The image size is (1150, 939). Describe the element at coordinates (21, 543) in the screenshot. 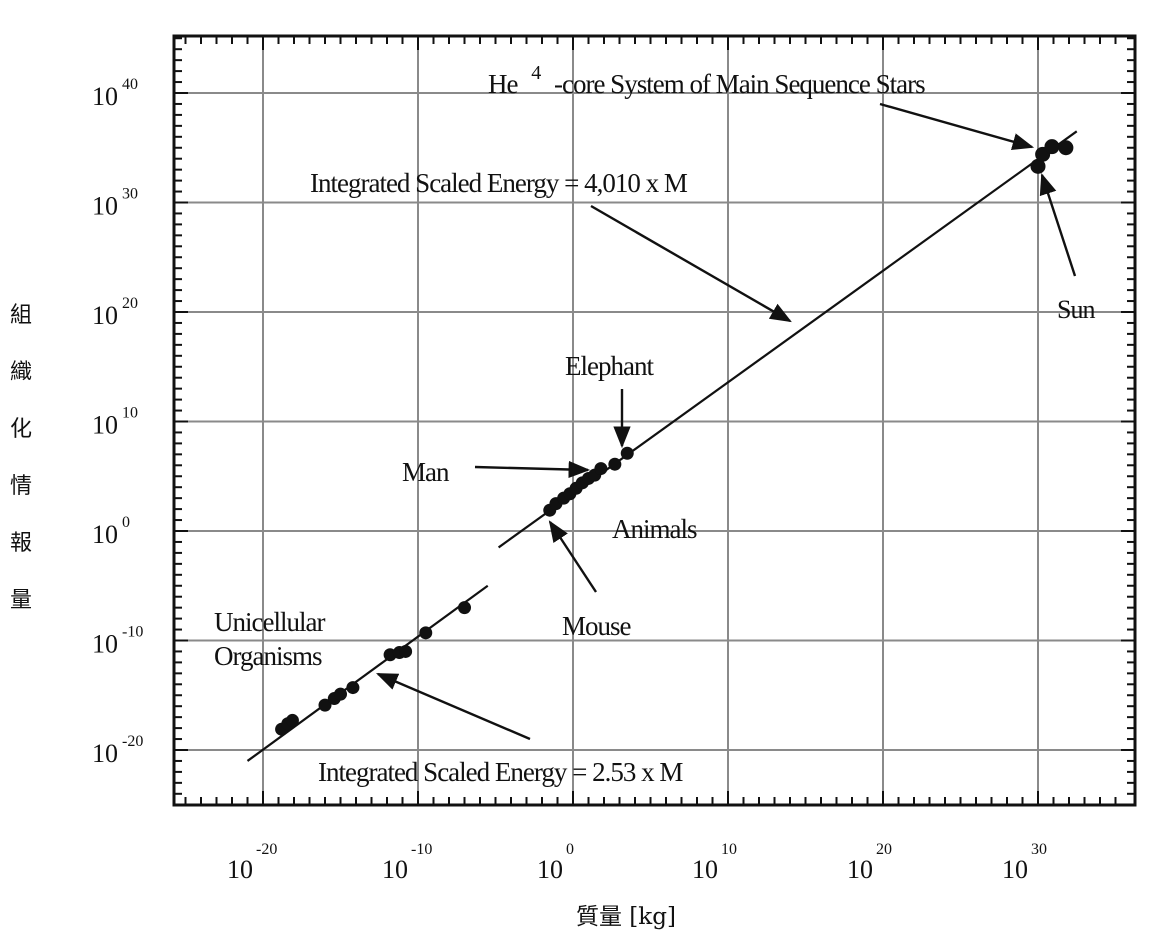

I see `y-axis-label-char: 報` at that location.